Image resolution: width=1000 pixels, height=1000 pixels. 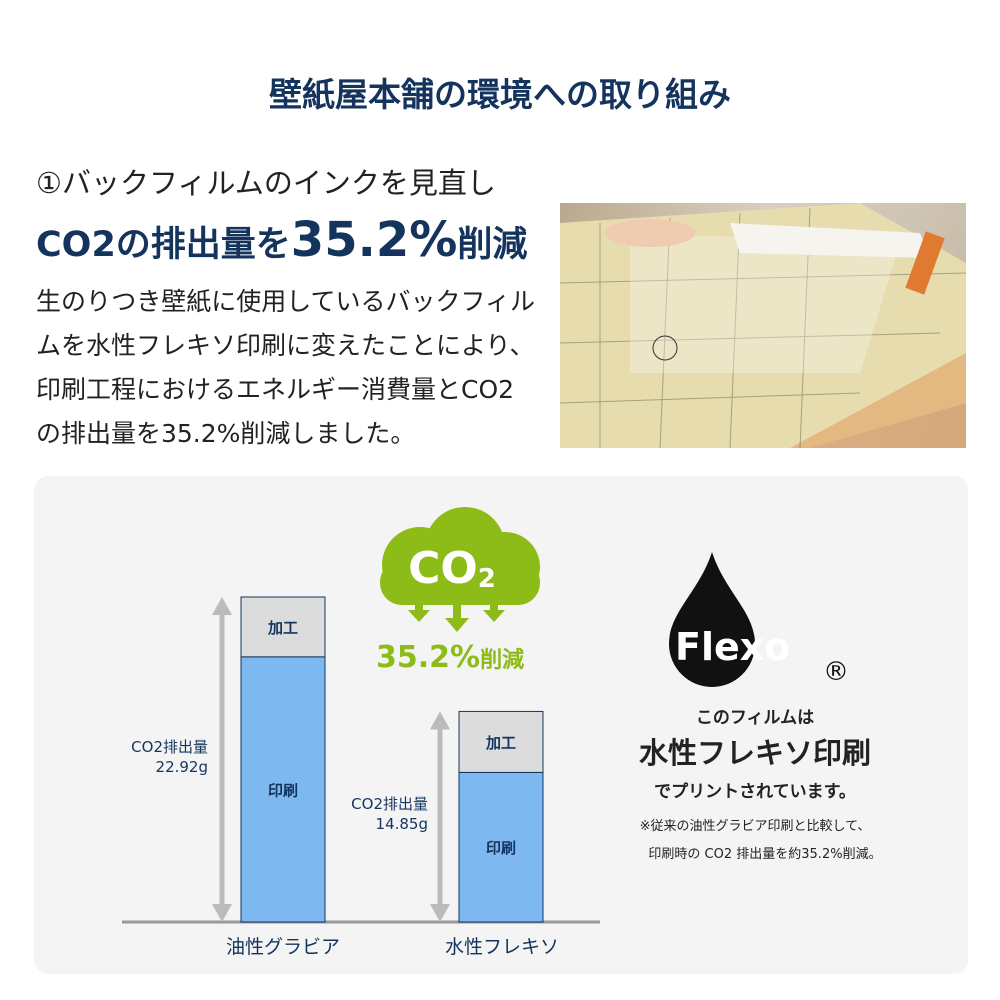 I want to click on product-photo, so click(x=763, y=325).